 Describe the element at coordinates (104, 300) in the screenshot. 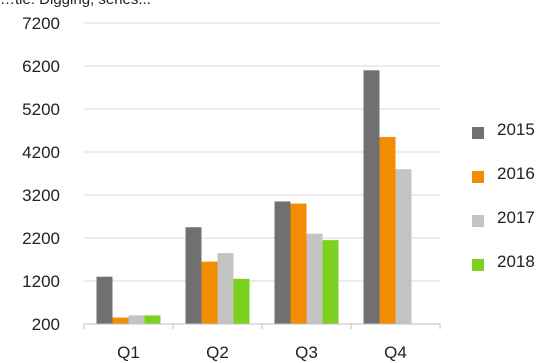

I see `bar-2015-Q1` at that location.